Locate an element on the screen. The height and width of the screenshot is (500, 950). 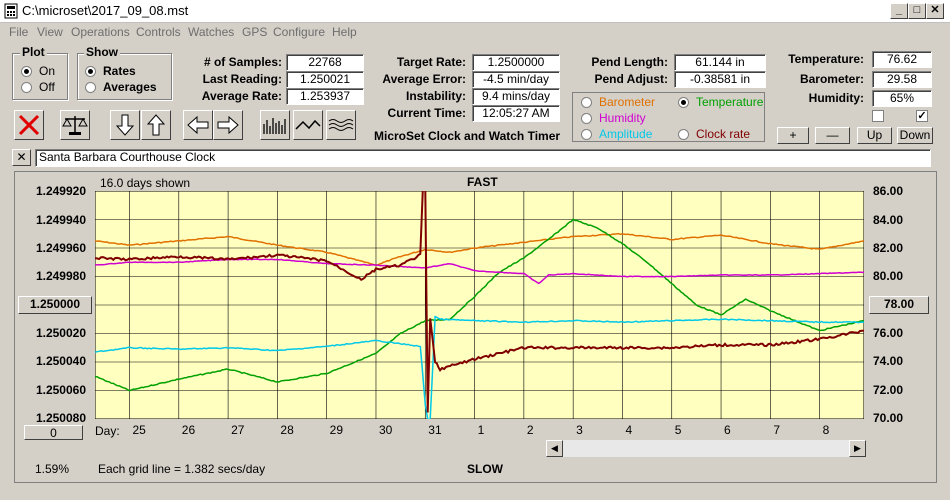
balance-scale-icon is located at coordinates (75, 125).